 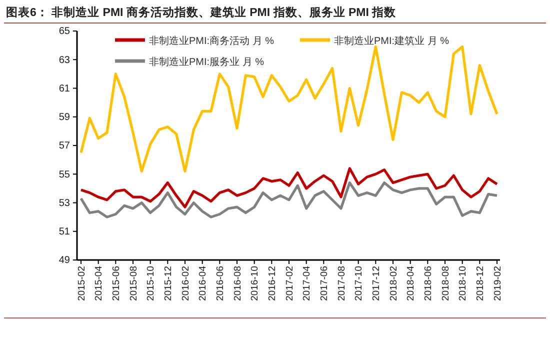 I want to click on x-tick-label: 2017-12, so click(x=376, y=283).